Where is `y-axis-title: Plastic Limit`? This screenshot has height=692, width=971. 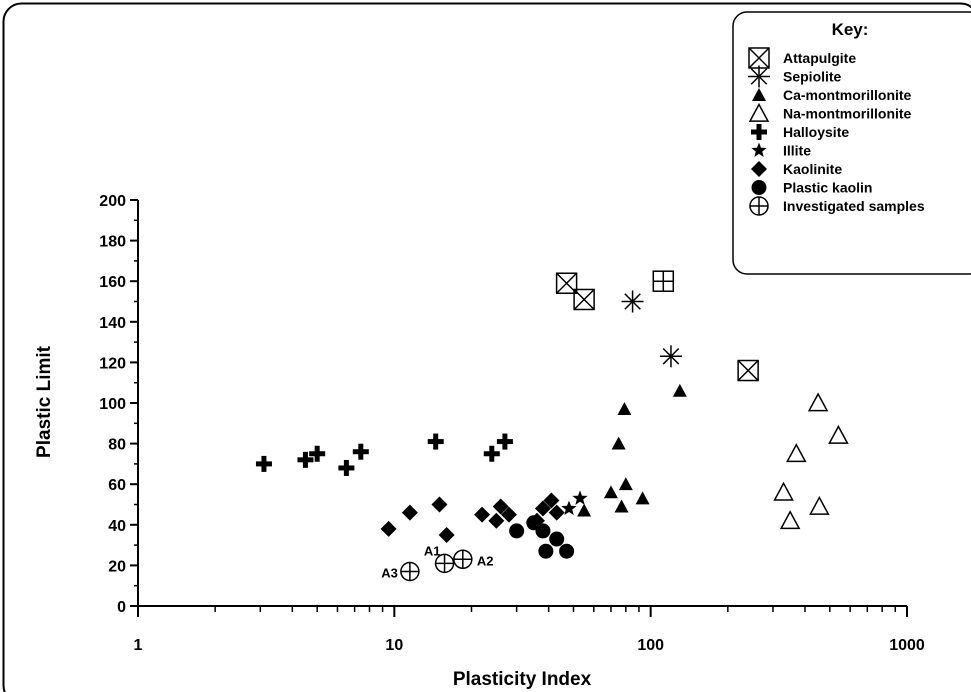 y-axis-title: Plastic Limit is located at coordinates (44, 401).